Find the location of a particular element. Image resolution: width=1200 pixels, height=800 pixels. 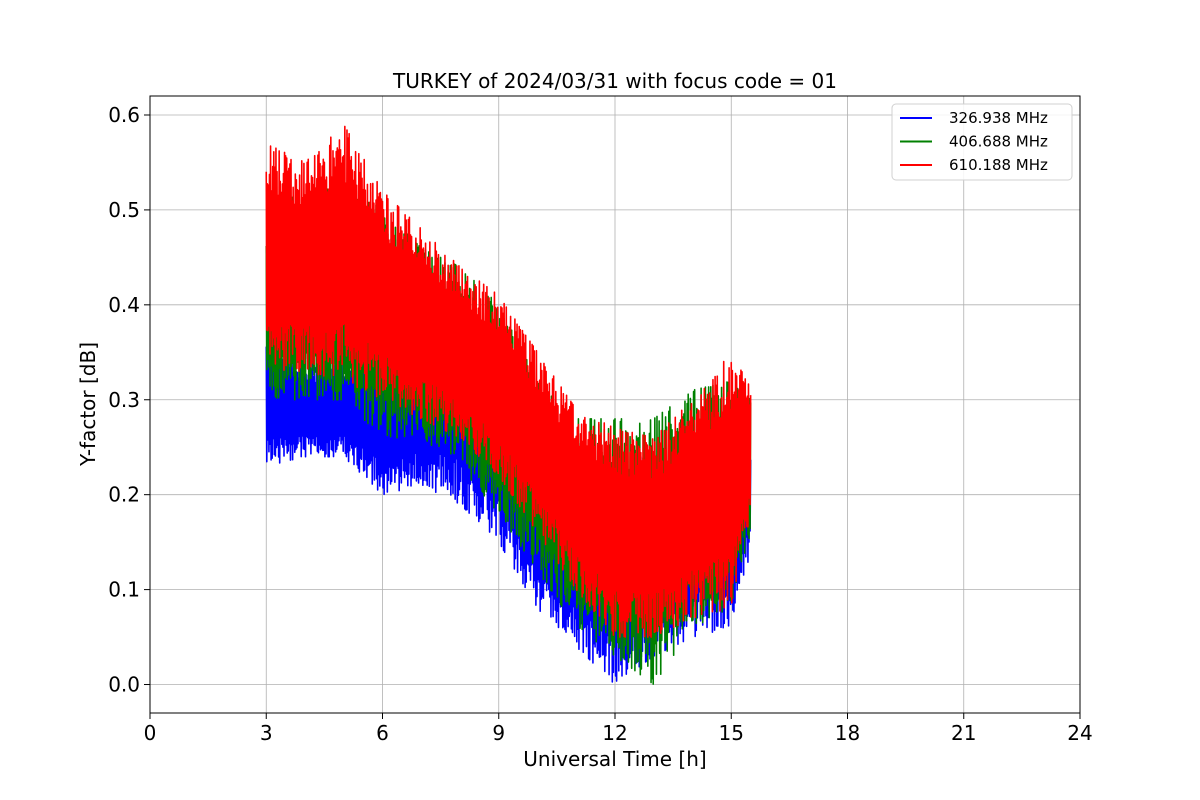

legend: 326.938 MHz 406.688 MHz 610.188 MHz is located at coordinates (982, 142).